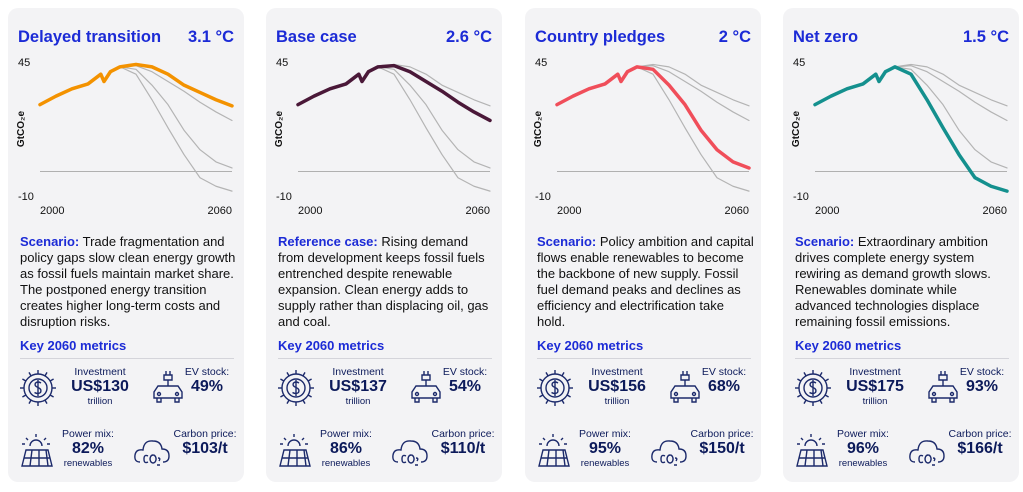 The image size is (1023, 492). What do you see at coordinates (825, 37) in the screenshot?
I see `card-title: Net zero` at bounding box center [825, 37].